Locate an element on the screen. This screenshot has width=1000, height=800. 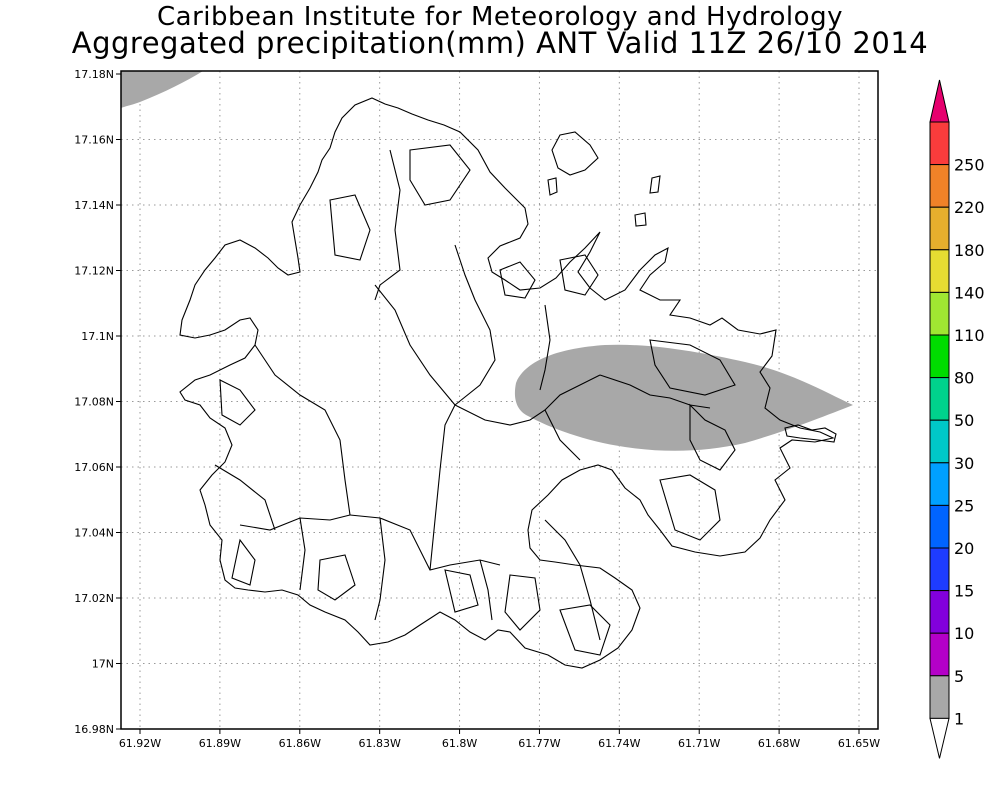
y-tick-label: 16.98N is located at coordinates (94, 729).